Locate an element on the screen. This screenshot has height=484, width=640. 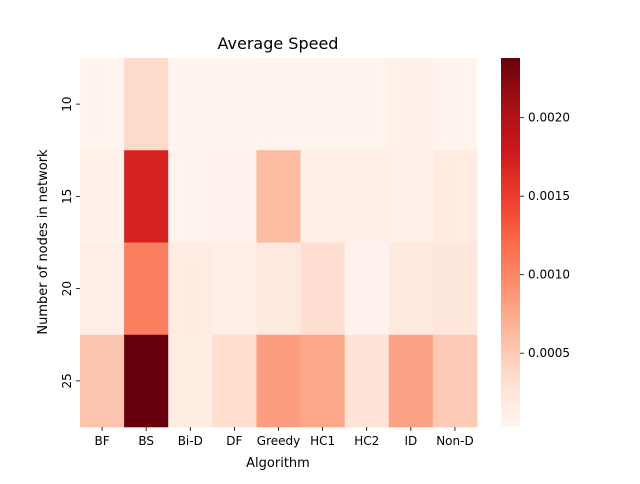
heatmap-cell-15-DF is located at coordinates (234, 196).